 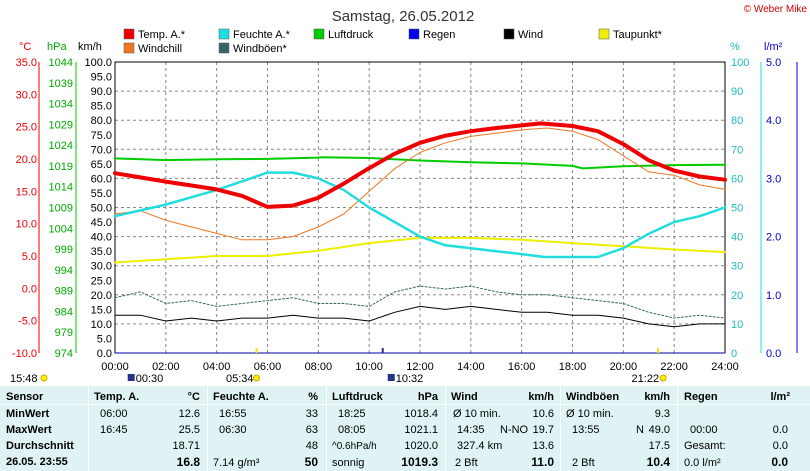 What do you see at coordinates (64, 292) in the screenshot?
I see `tick-label-hpa: 989` at bounding box center [64, 292].